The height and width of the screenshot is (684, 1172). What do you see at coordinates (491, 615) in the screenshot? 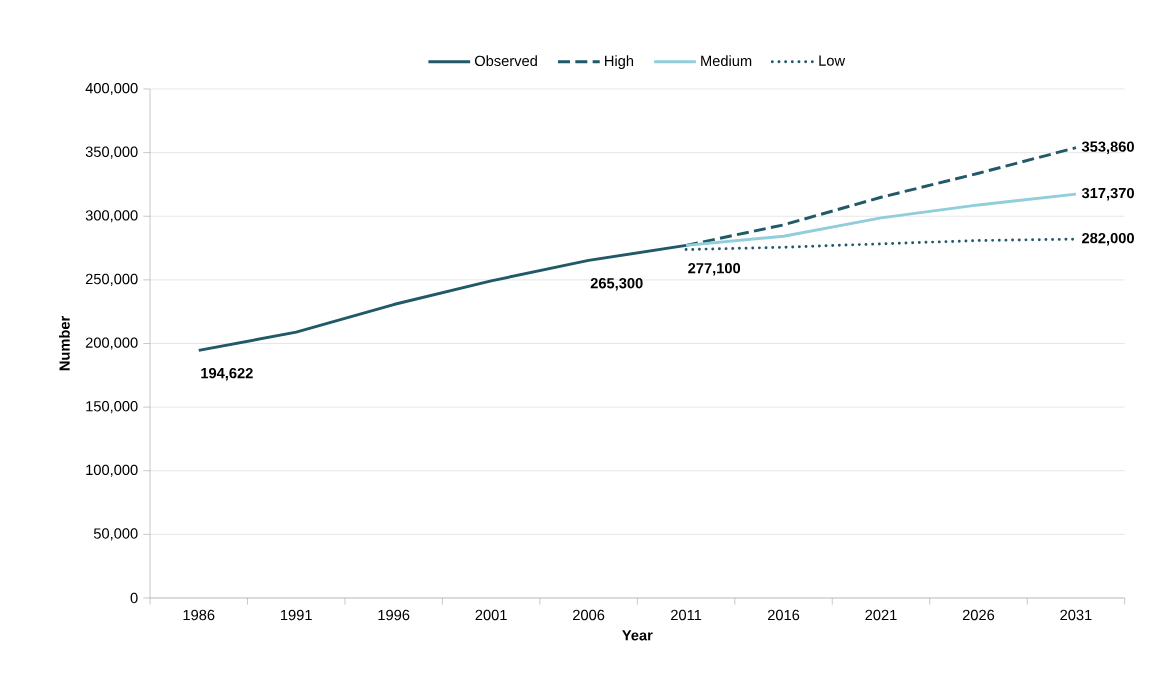
I see `x-tick-label: 2001` at bounding box center [491, 615].